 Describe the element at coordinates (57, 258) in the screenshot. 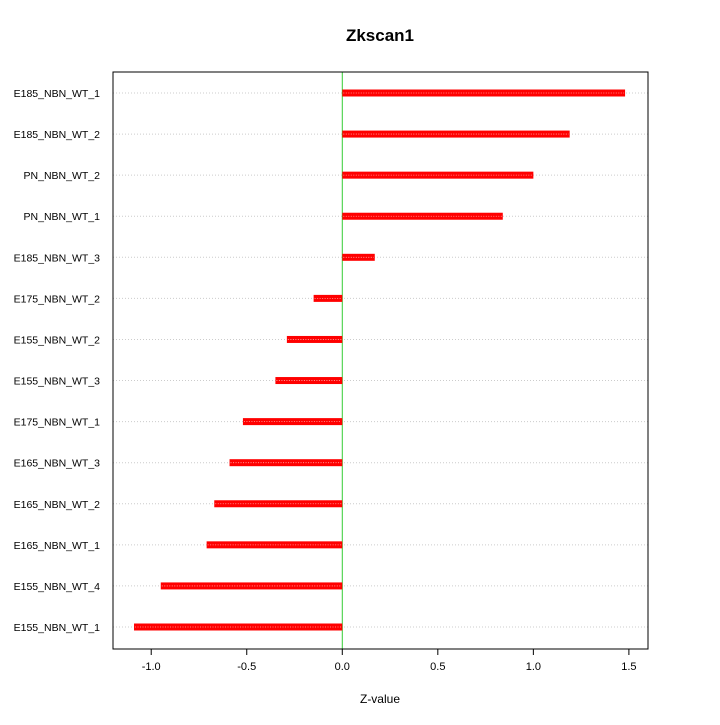

I see `category-label: E185_NBN_WT_3` at that location.